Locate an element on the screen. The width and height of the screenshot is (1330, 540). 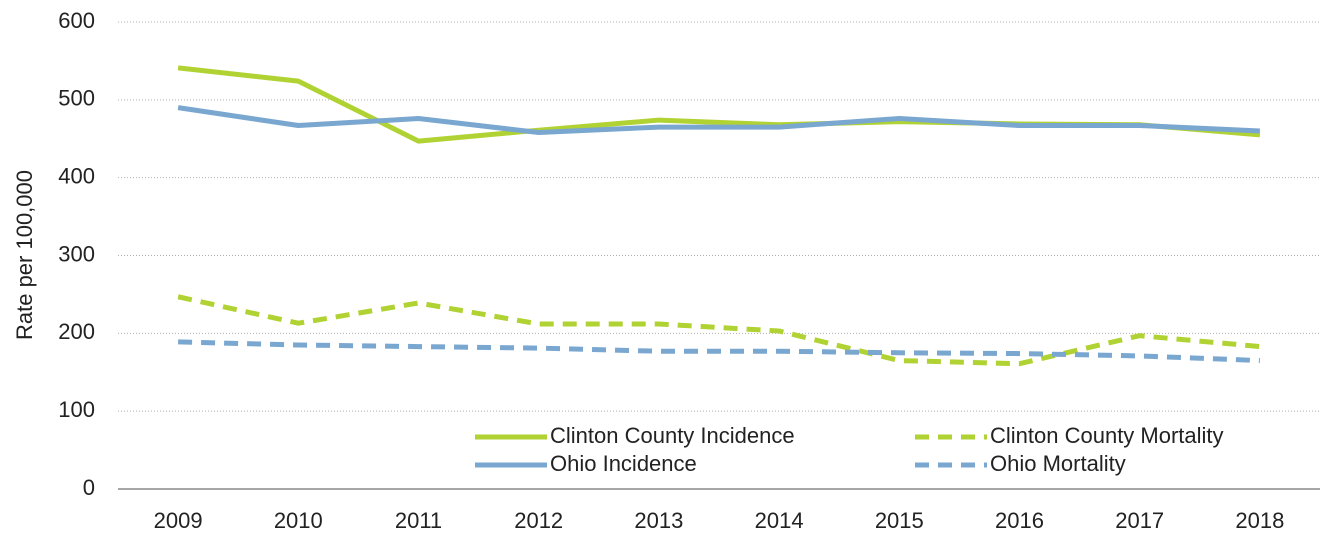
x-tick-label: 2013 is located at coordinates (658, 520).